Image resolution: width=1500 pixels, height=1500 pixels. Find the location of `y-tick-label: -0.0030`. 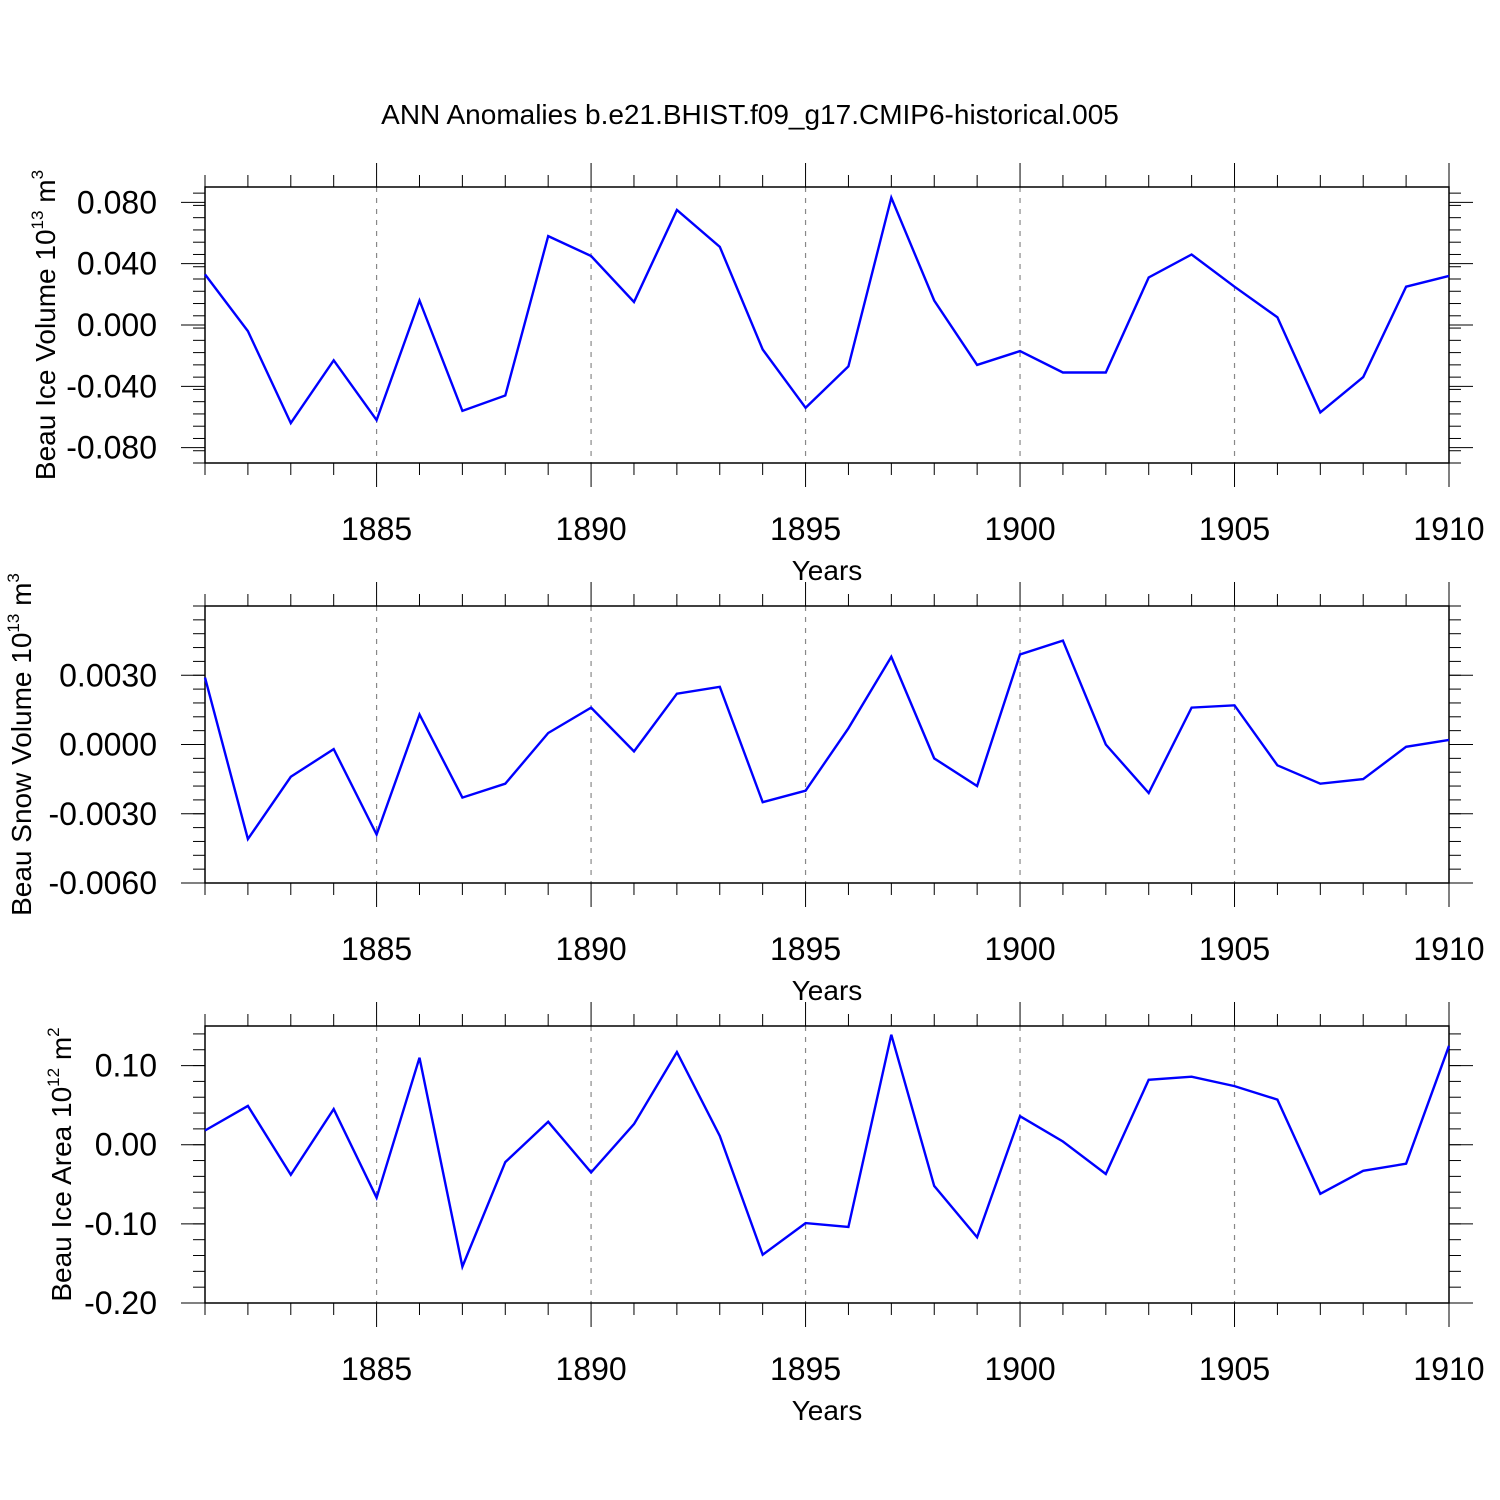

y-tick-label: -0.0030 is located at coordinates (102, 814).